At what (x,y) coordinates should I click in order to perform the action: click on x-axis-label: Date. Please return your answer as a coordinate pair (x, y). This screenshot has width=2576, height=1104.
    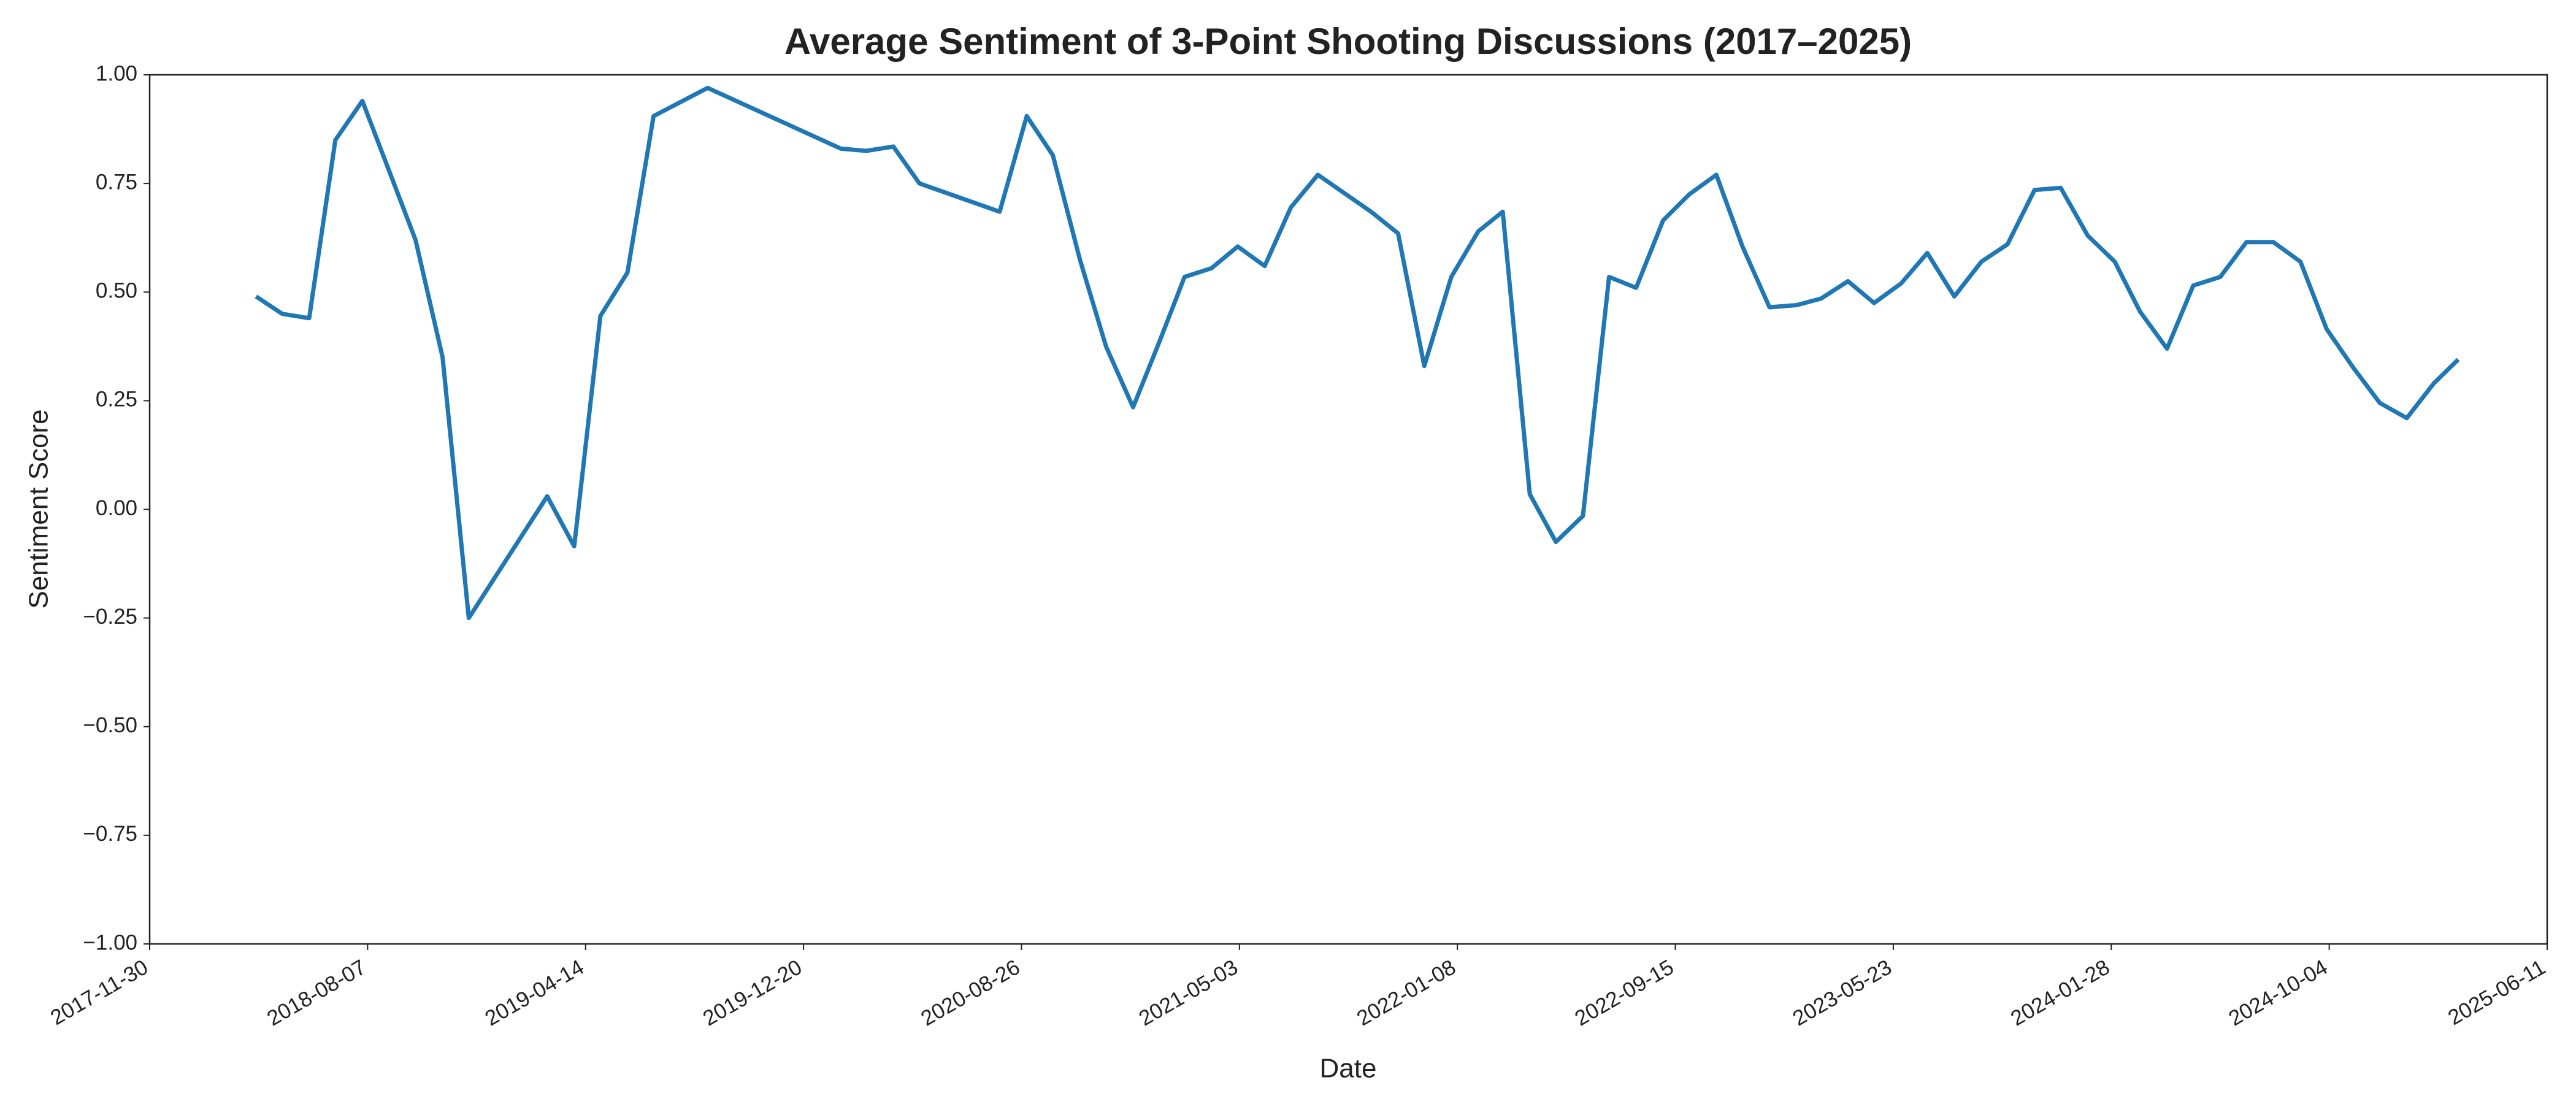
    Looking at the image, I should click on (1348, 1069).